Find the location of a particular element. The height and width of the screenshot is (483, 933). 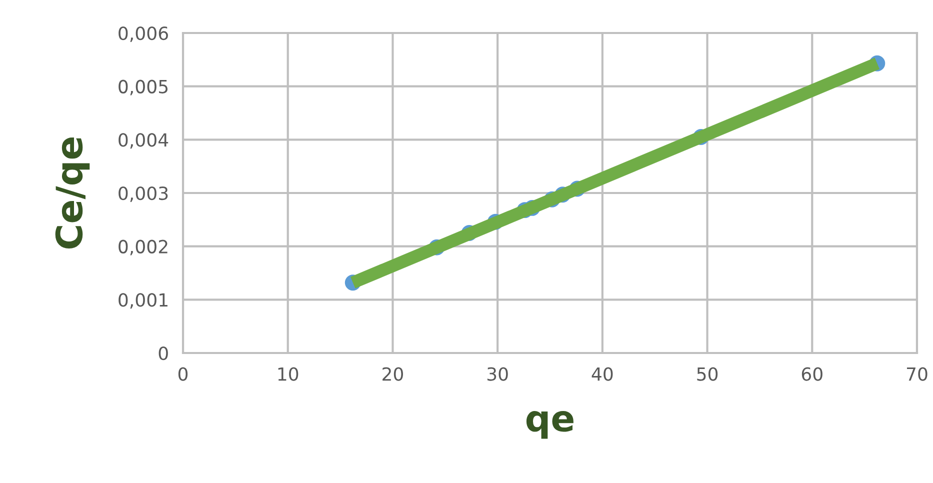

y-tick-label: 0,004 is located at coordinates (143, 141).